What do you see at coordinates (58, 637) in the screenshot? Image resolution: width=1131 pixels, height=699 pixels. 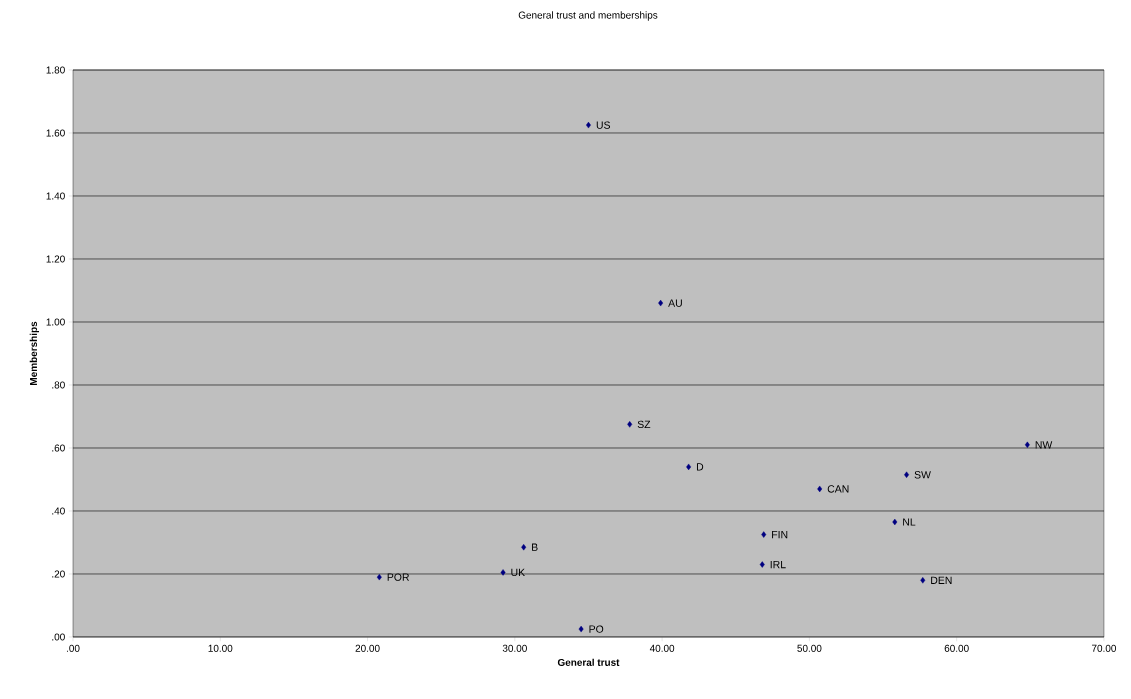 I see `y-tick-label: .00` at bounding box center [58, 637].